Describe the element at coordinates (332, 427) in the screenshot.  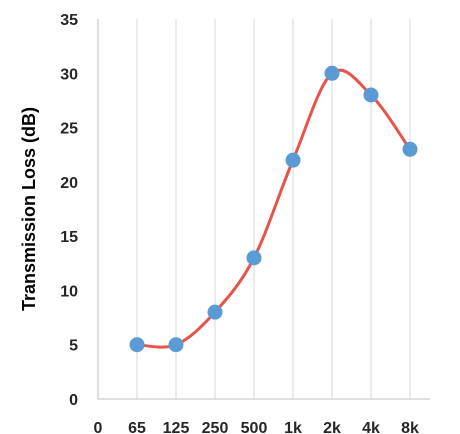
I see `x-tick-label: 2k` at that location.